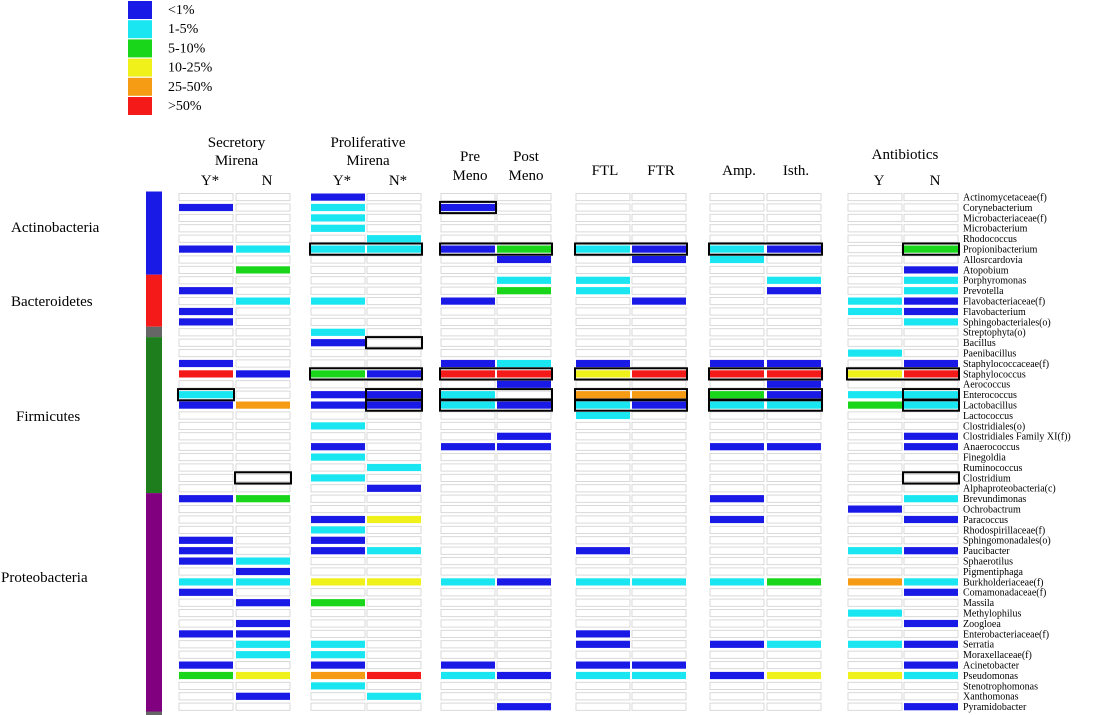 The width and height of the screenshot is (1100, 715). Describe the element at coordinates (994, 333) in the screenshot. I see `taxon-label: Streptophyta(o)` at that location.